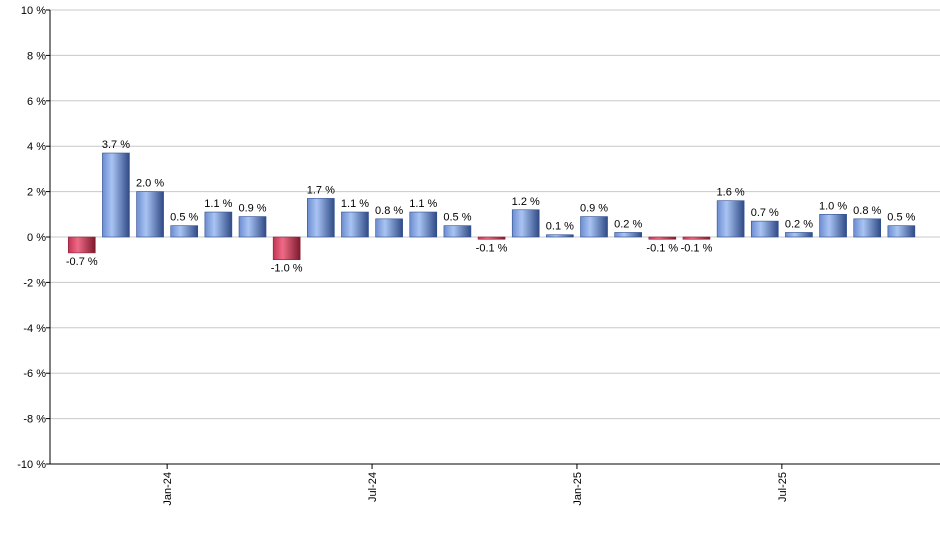 Image resolution: width=940 pixels, height=550 pixels. Describe the element at coordinates (560, 227) in the screenshot. I see `data-label: 0.1 %` at that location.